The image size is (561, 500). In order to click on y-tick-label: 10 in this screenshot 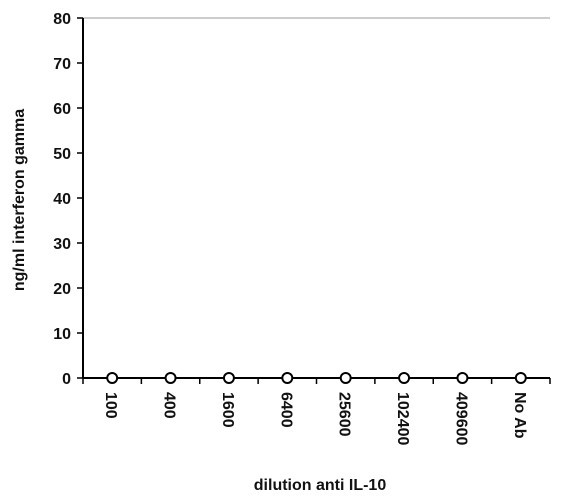, I will do `click(62, 334)`.